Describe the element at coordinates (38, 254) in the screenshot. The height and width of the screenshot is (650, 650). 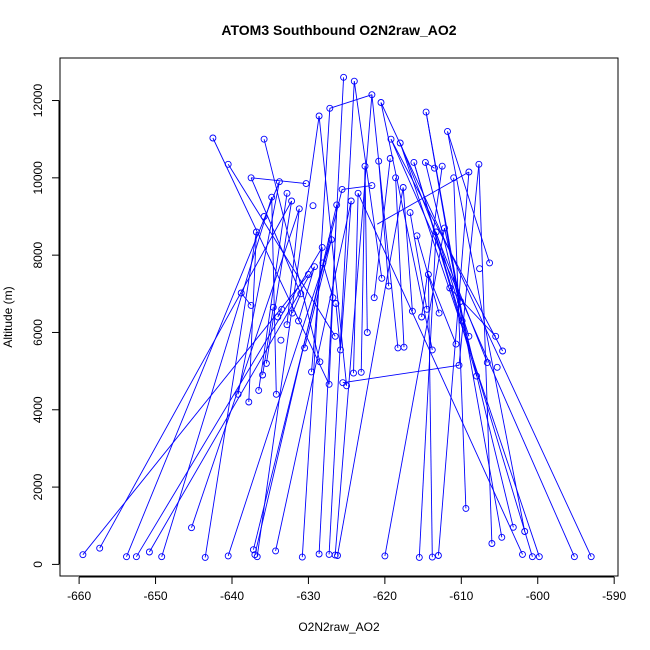
I see `y-tick-label-4: 8000` at that location.